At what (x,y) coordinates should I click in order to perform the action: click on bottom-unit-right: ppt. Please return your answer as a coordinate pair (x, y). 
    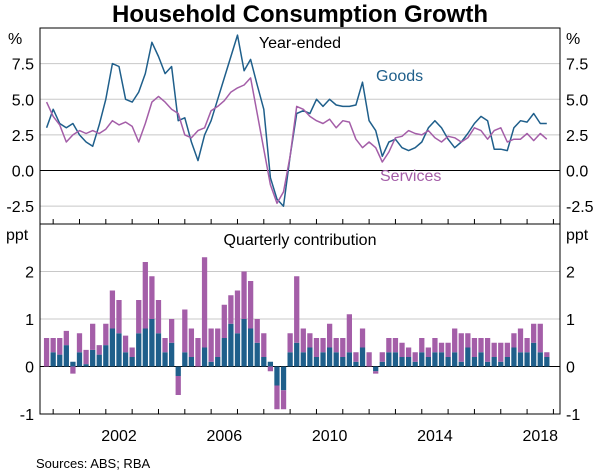
    Looking at the image, I should click on (577, 235).